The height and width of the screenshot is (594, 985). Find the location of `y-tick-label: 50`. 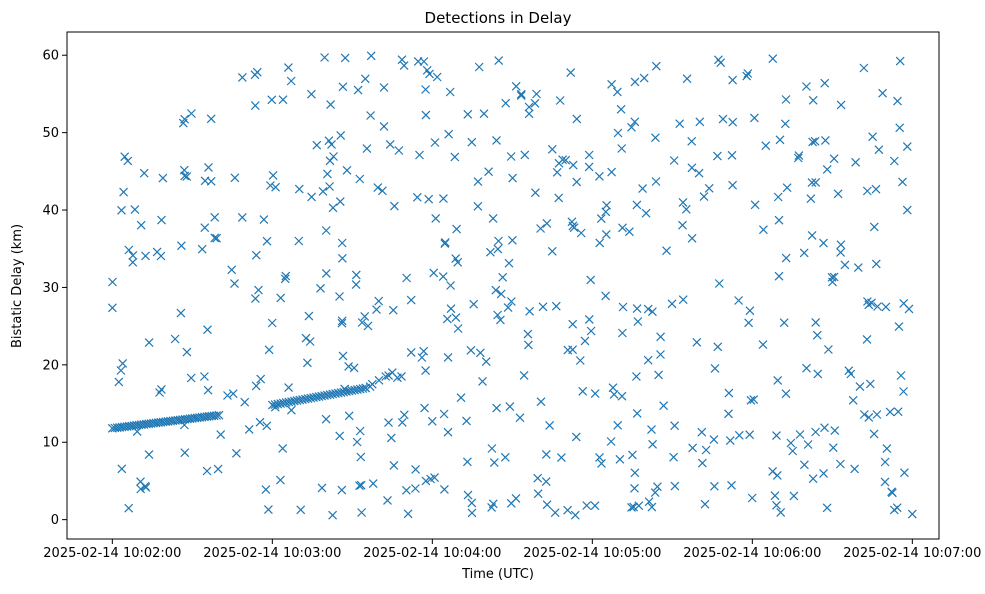

y-tick-label: 50 is located at coordinates (50, 133).